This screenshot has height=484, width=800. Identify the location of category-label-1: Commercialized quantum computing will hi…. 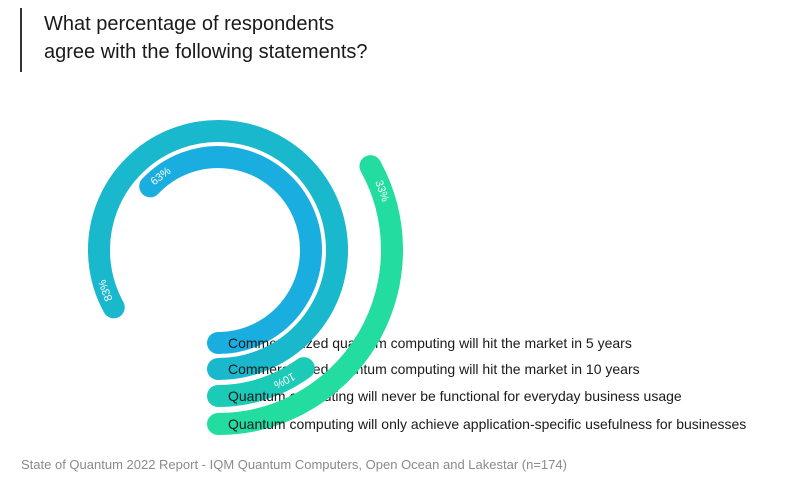
(430, 343).